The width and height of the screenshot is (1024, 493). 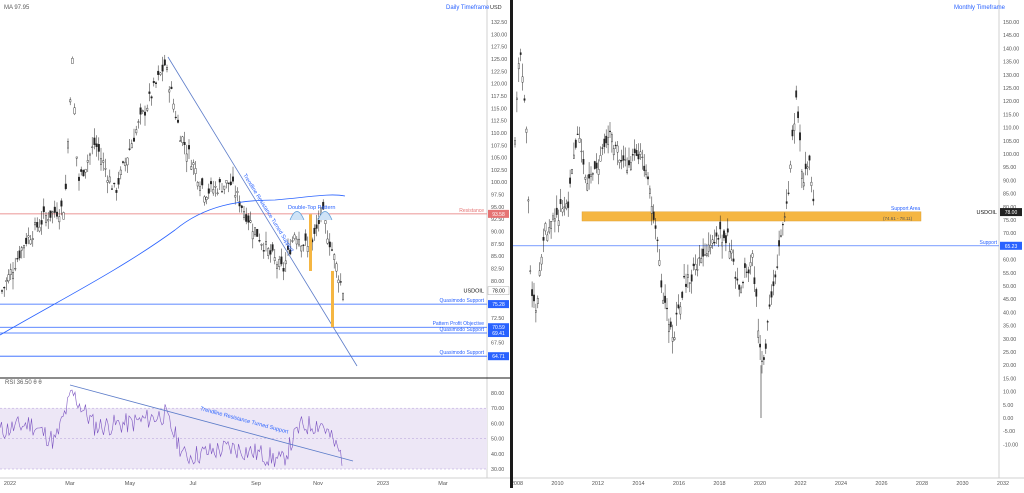 What do you see at coordinates (499, 72) in the screenshot?
I see `left-axis-tick: 122.50` at bounding box center [499, 72].